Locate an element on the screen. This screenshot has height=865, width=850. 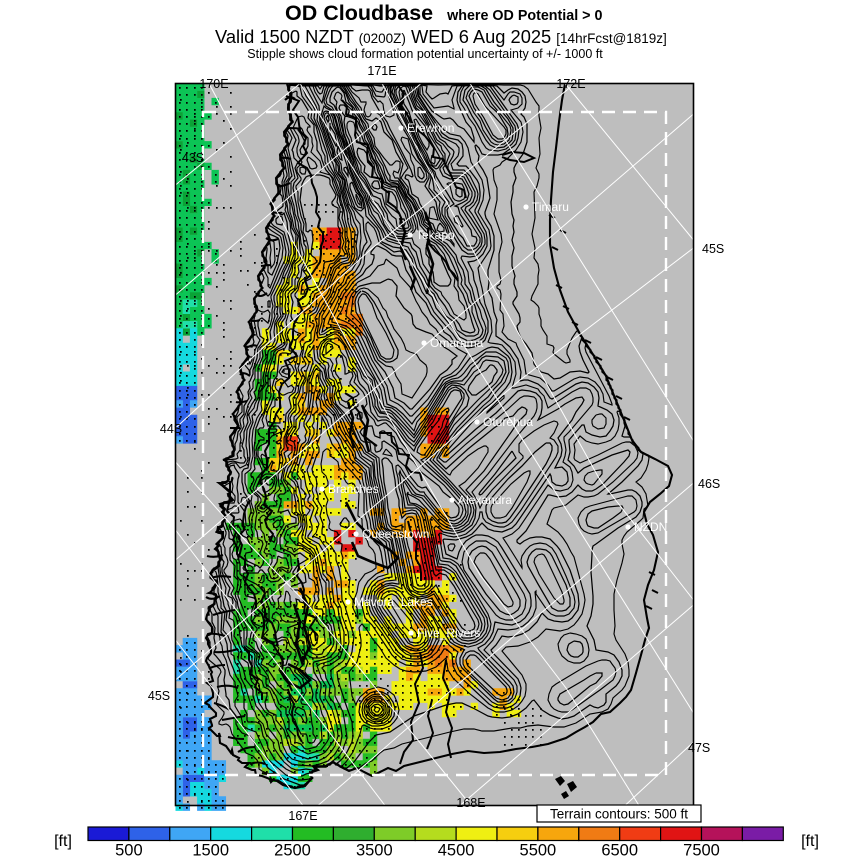
svg-text: 44S is located at coordinates (171, 429).